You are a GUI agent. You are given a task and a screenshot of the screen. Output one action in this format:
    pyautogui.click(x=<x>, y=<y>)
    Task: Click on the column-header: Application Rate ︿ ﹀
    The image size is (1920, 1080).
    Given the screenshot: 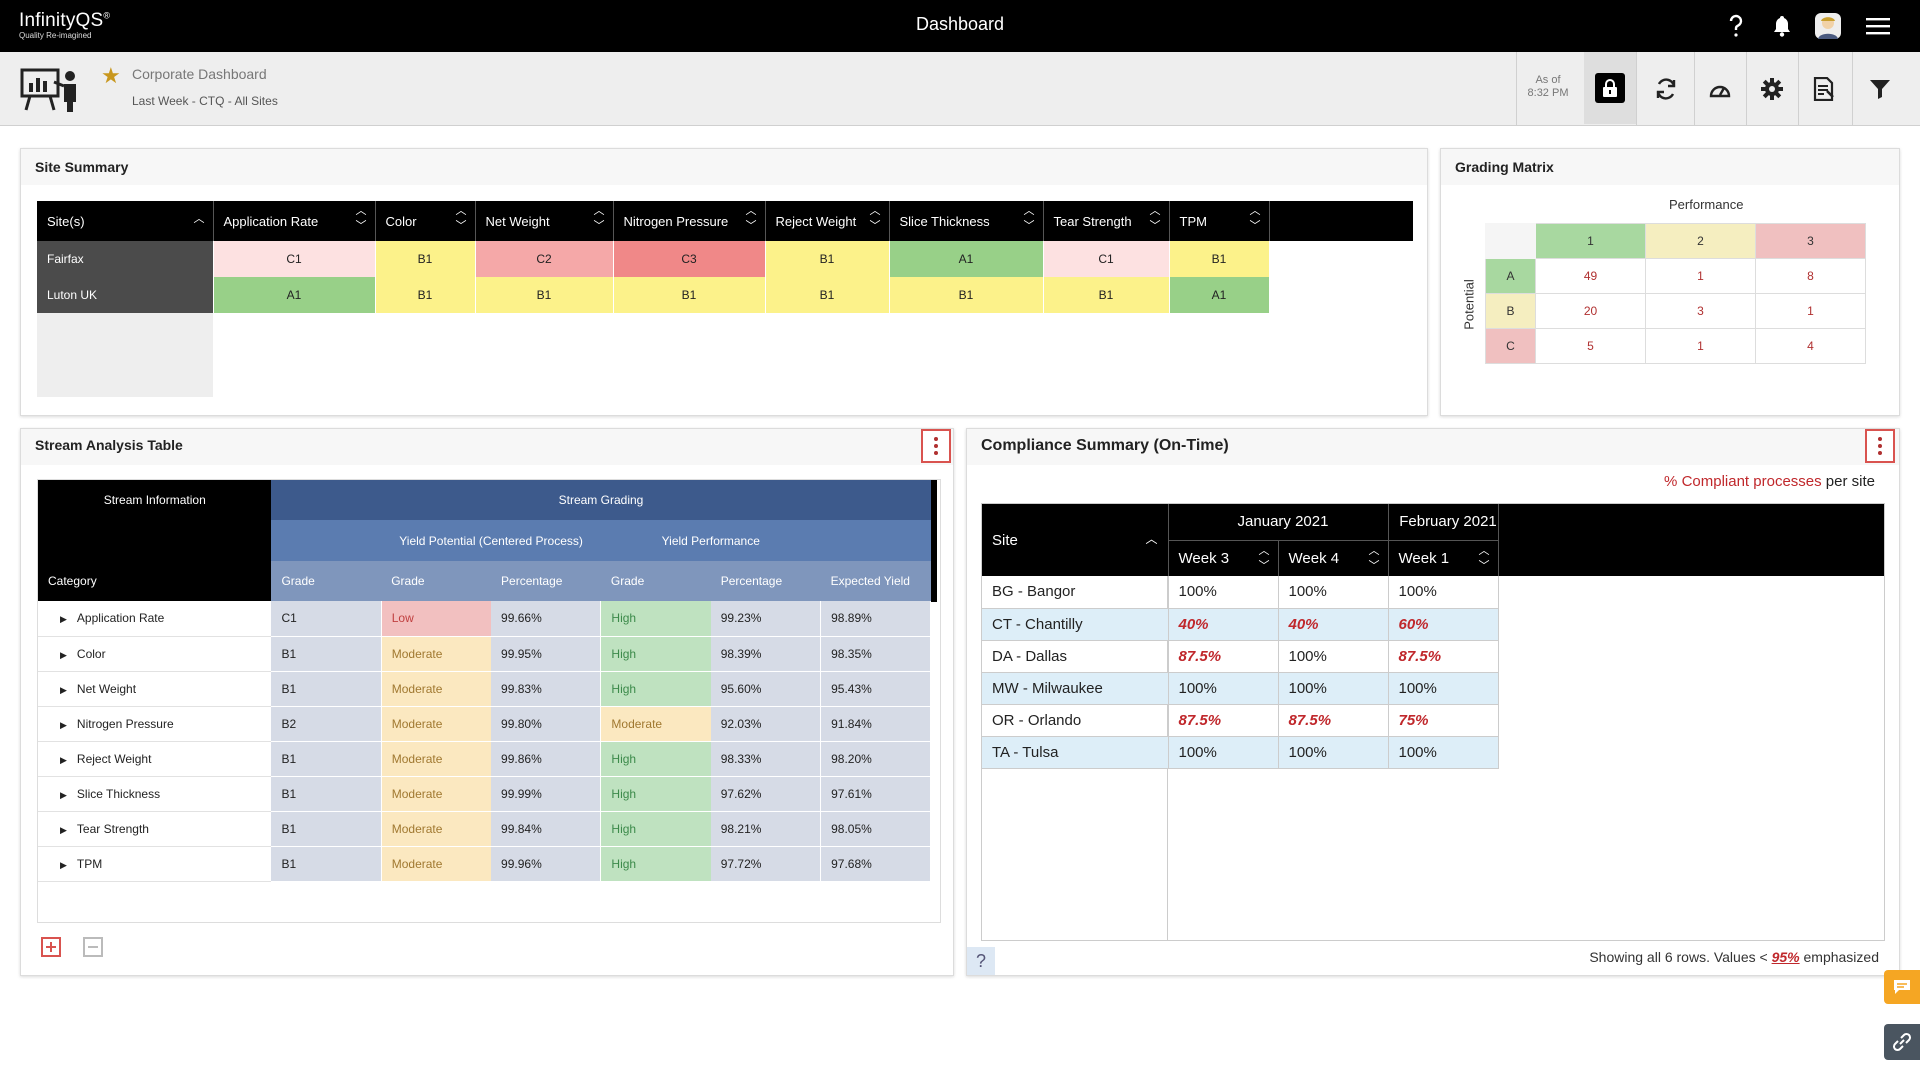 What is the action you would take?
    pyautogui.click(x=294, y=221)
    